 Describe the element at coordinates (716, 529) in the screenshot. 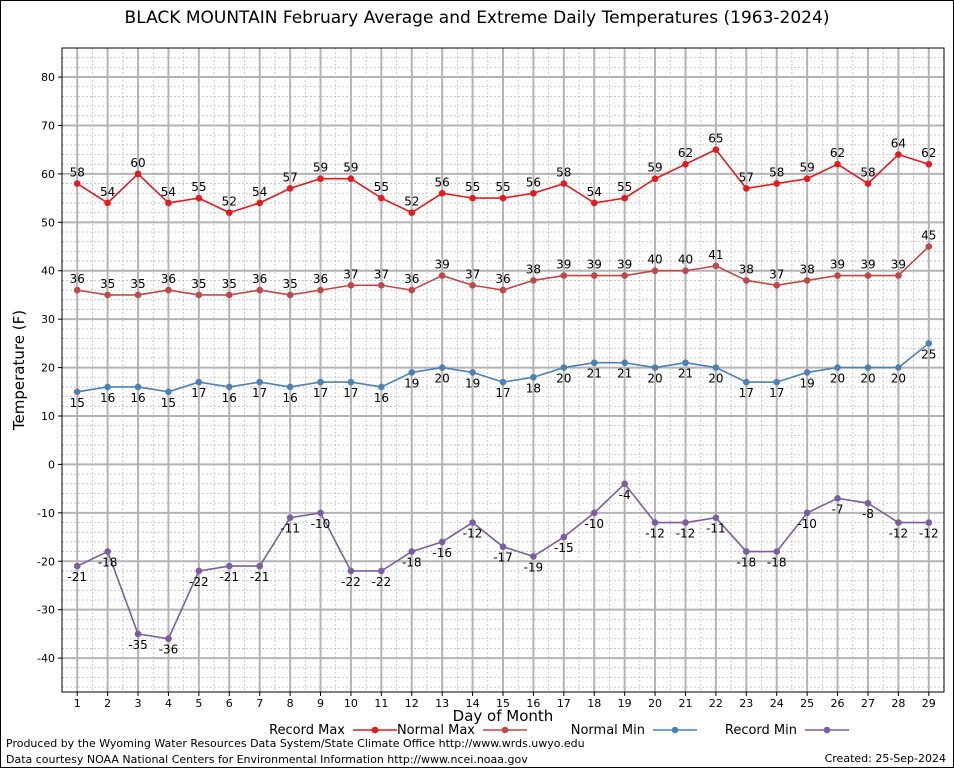

I see `record-min-data-label: -11` at that location.